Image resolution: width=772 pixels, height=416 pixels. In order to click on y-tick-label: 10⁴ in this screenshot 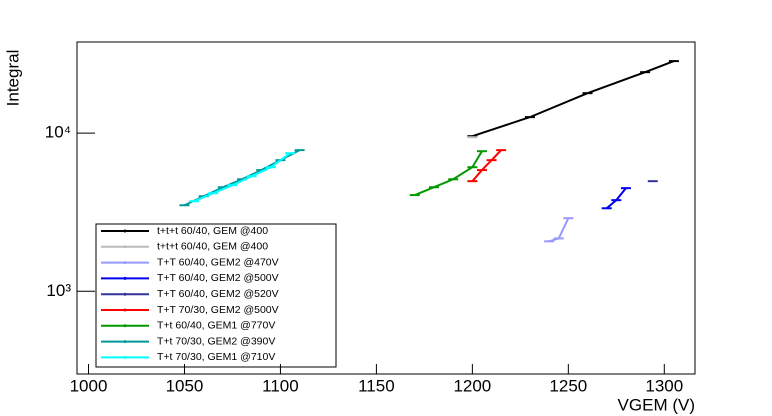, I will do `click(58, 132)`.